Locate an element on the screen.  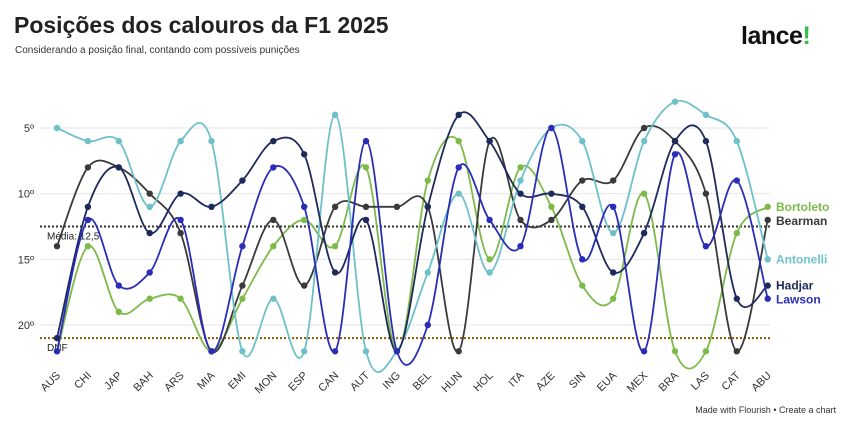
x-tick-label: ABU is located at coordinates (761, 382).